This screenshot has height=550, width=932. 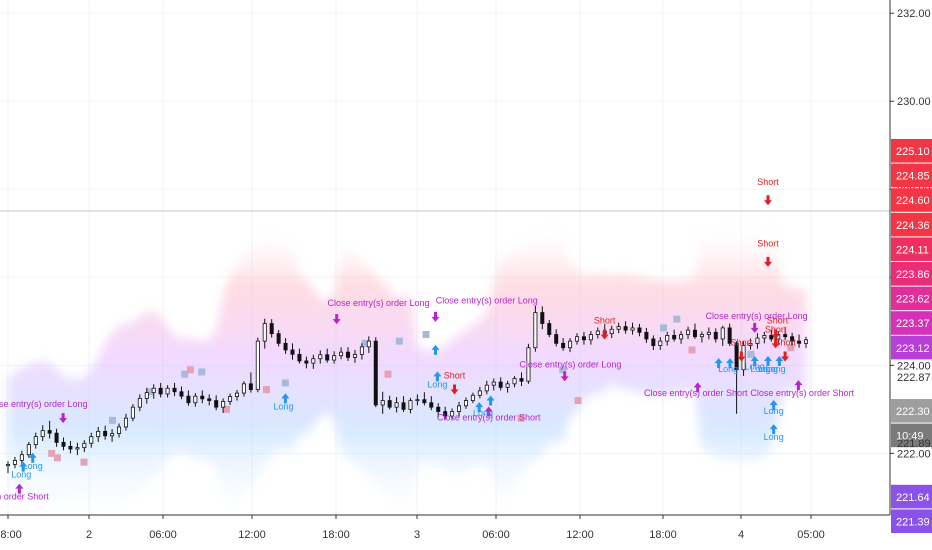 I want to click on x-tick-label: 4, so click(x=741, y=535).